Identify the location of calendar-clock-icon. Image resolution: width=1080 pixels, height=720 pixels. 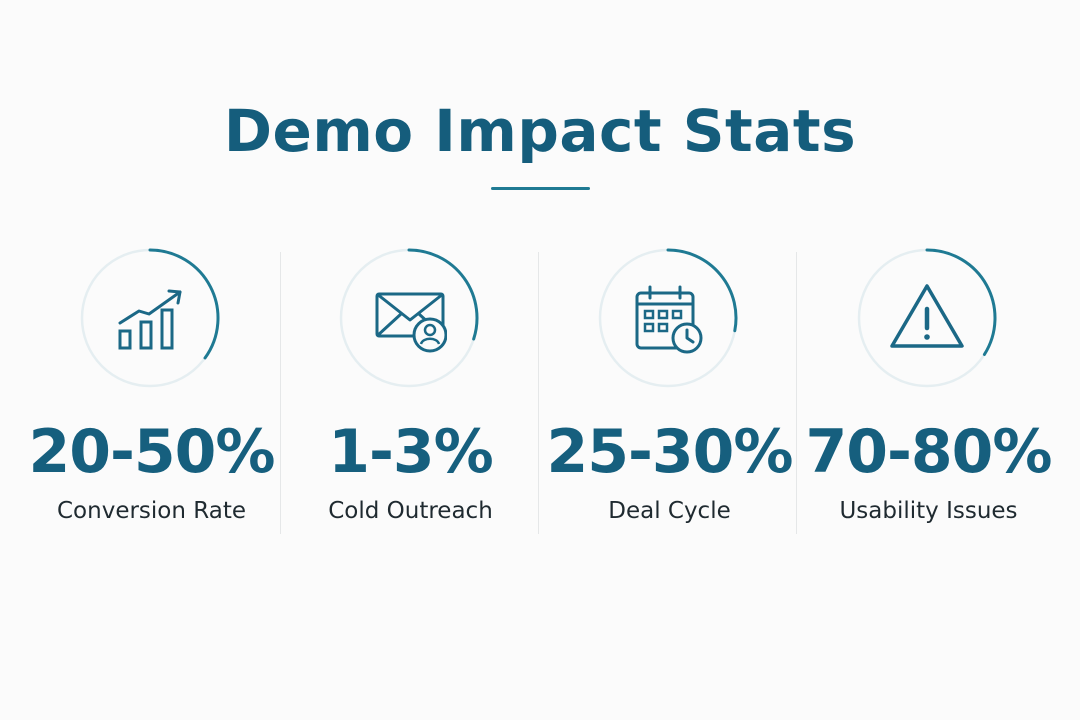
(669, 319).